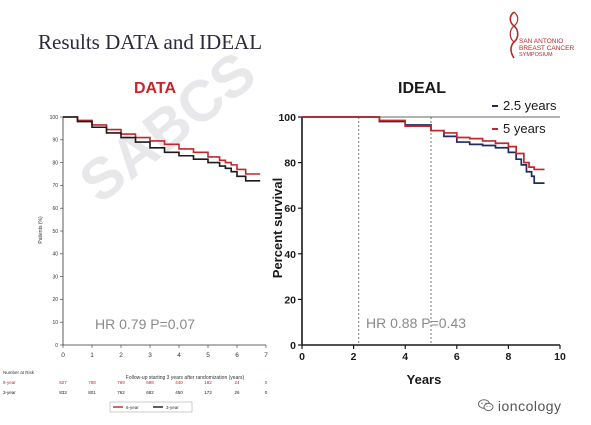 Image resolution: width=591 pixels, height=425 pixels. What do you see at coordinates (422, 88) in the screenshot?
I see `chart-title: IDEAL` at bounding box center [422, 88].